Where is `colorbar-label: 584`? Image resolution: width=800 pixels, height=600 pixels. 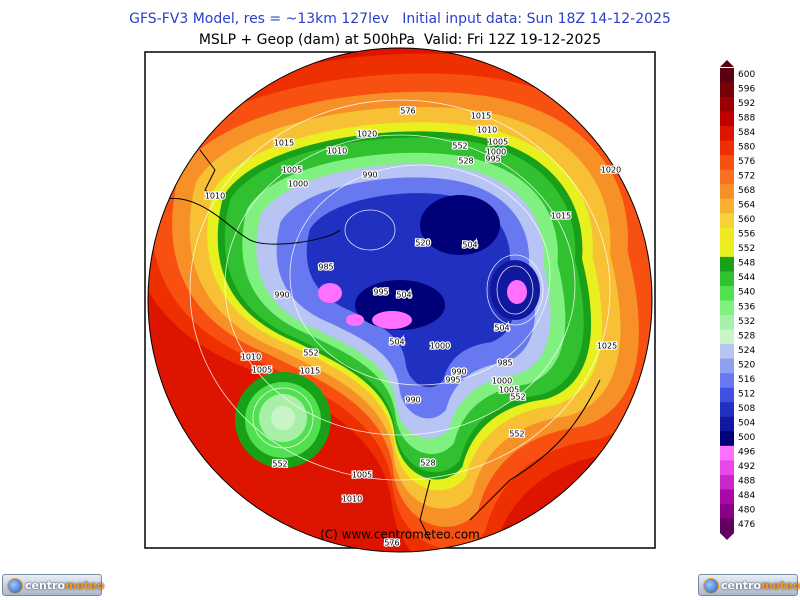 colorbar-label: 584 is located at coordinates (746, 133).